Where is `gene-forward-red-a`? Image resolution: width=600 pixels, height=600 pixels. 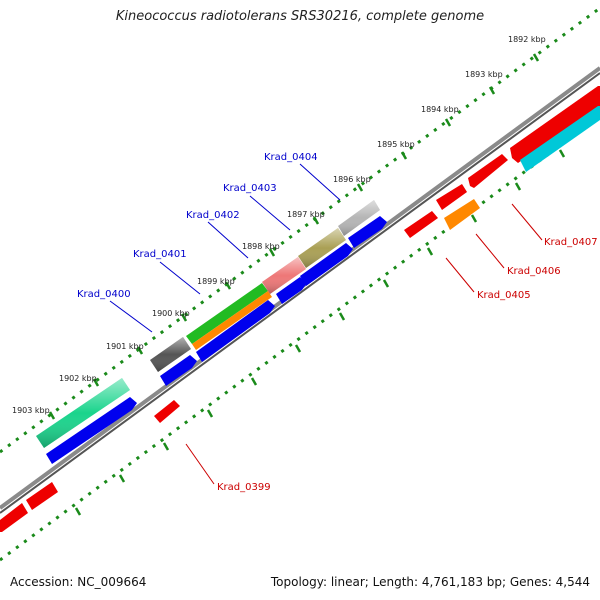
gene-forward-red-a is located at coordinates (555, 124).